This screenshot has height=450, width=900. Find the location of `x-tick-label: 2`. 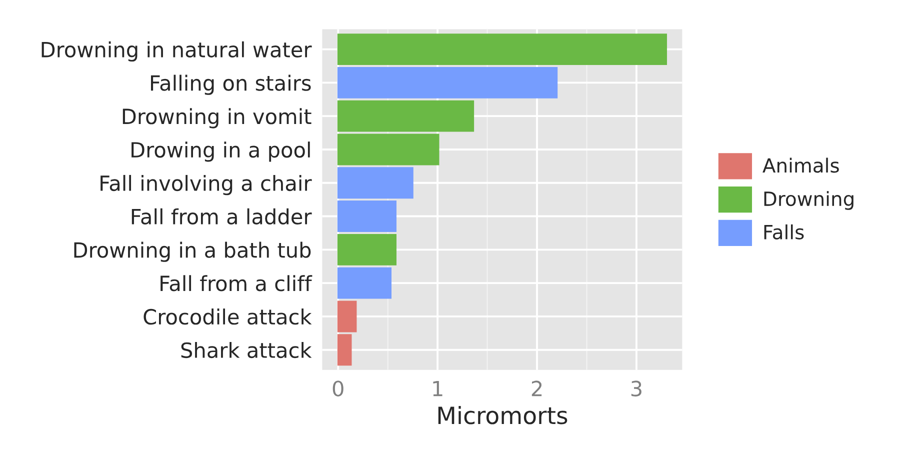

x-tick-label: 2 is located at coordinates (537, 388).